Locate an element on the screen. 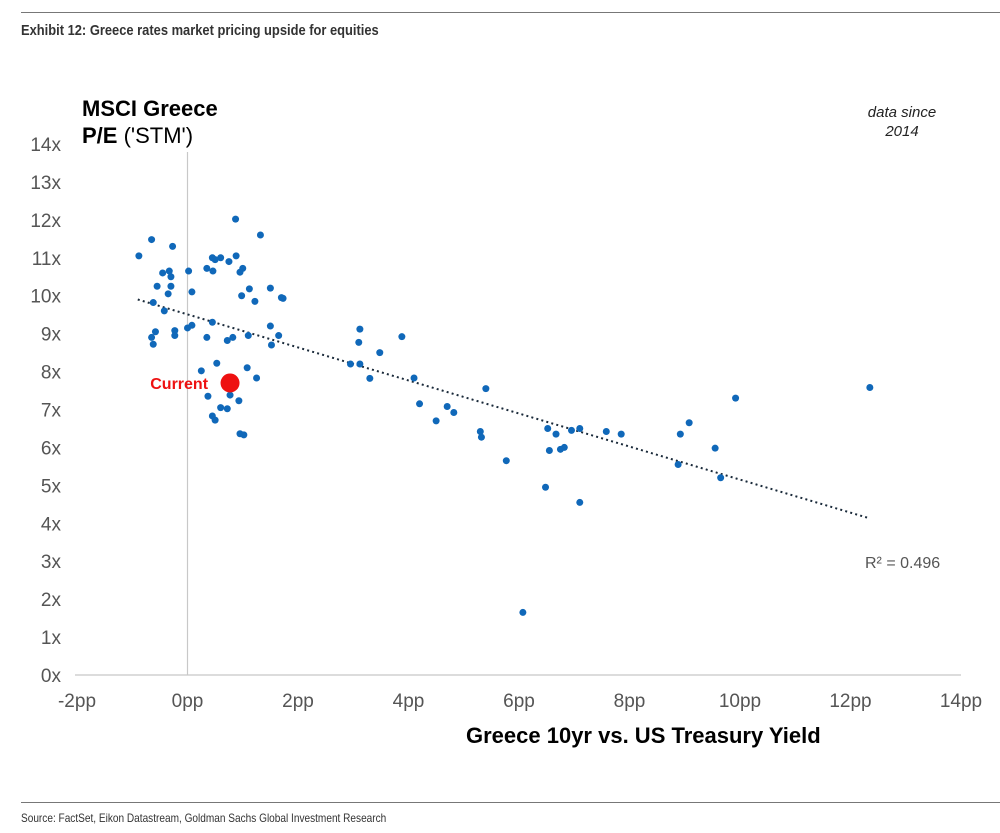  y-tick-label: 7x is located at coordinates (51, 411).